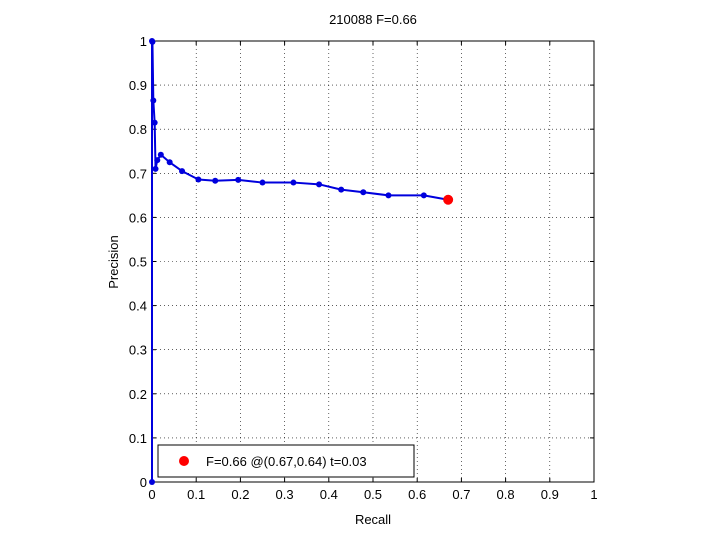 This screenshot has height=540, width=720. I want to click on y-tick-label: 0.4, so click(138, 306).